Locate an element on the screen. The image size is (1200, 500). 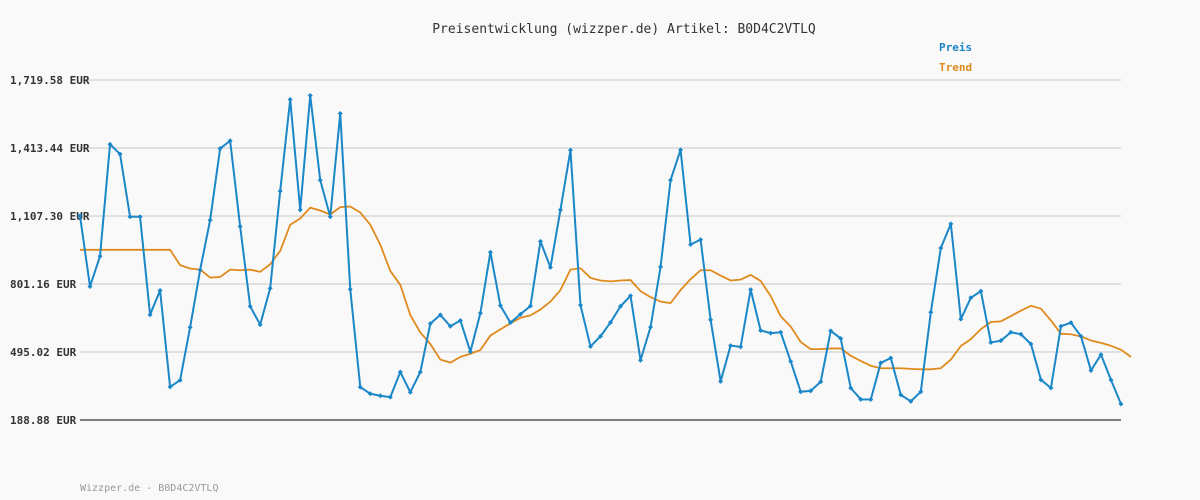
legend: Preis Trend is located at coordinates (955, 57).